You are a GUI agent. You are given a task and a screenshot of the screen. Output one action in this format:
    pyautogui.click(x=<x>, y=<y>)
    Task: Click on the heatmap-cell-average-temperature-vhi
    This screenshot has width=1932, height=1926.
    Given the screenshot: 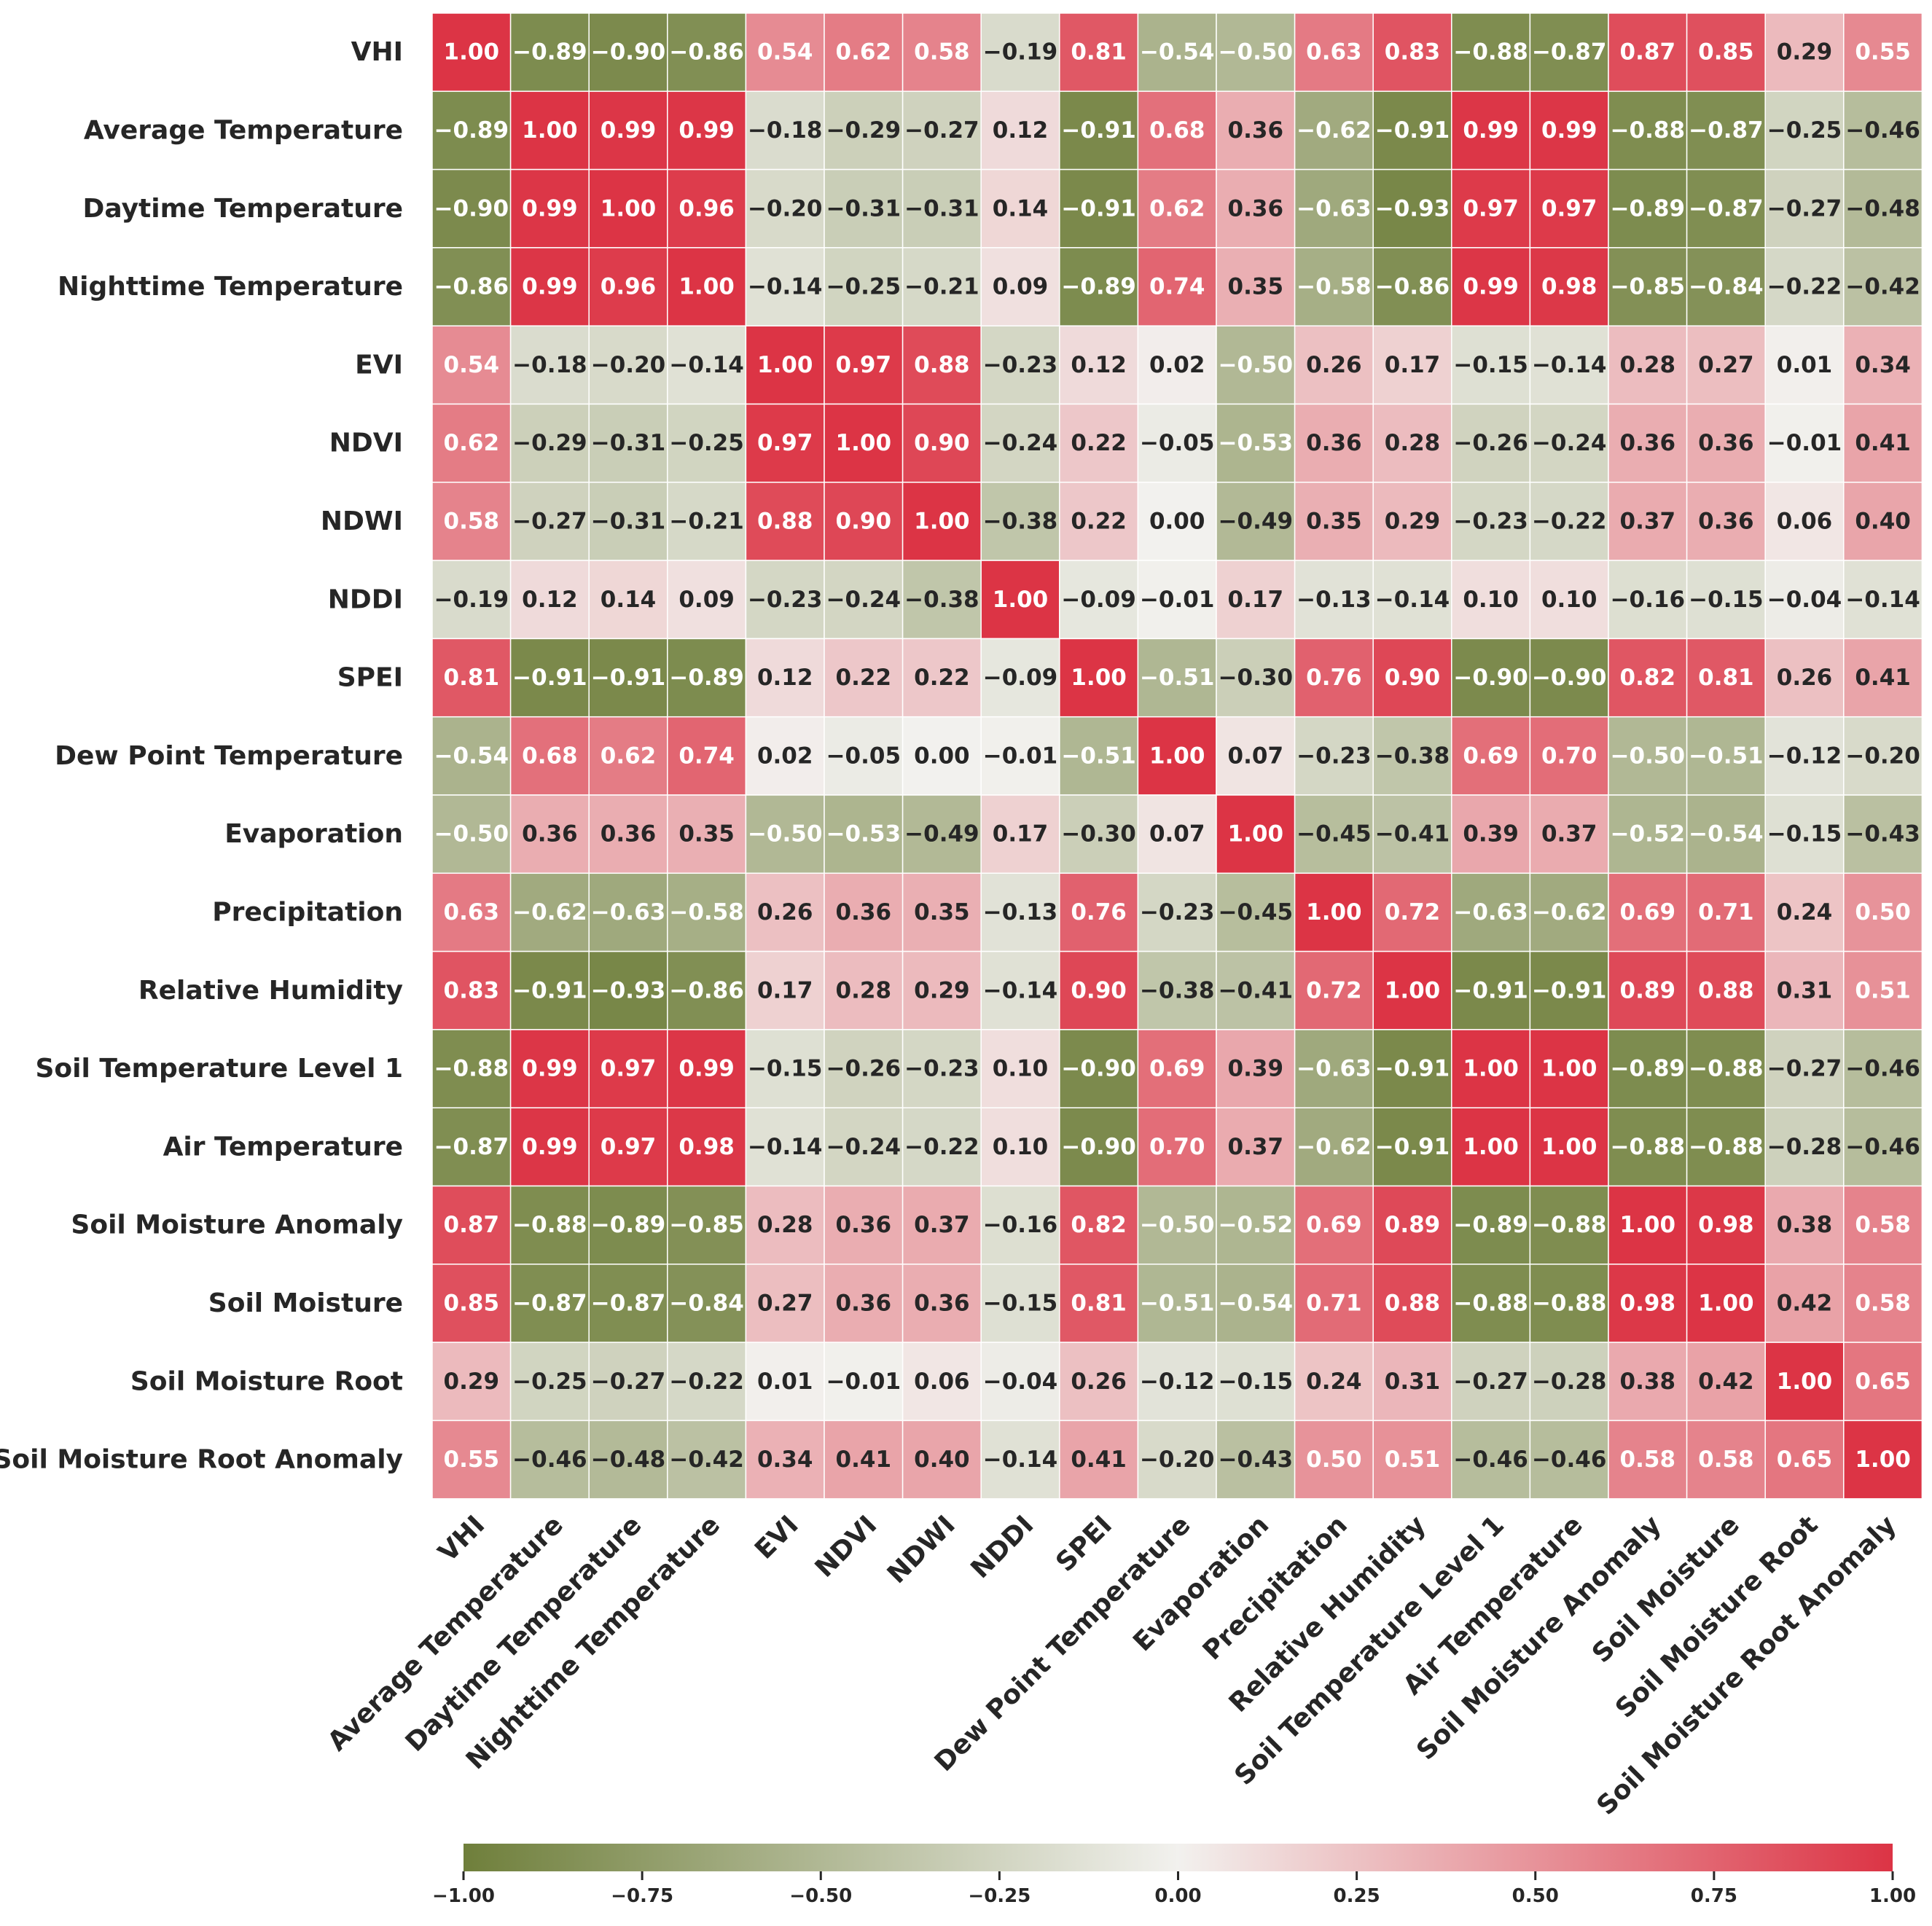 What is the action you would take?
    pyautogui.click(x=471, y=131)
    